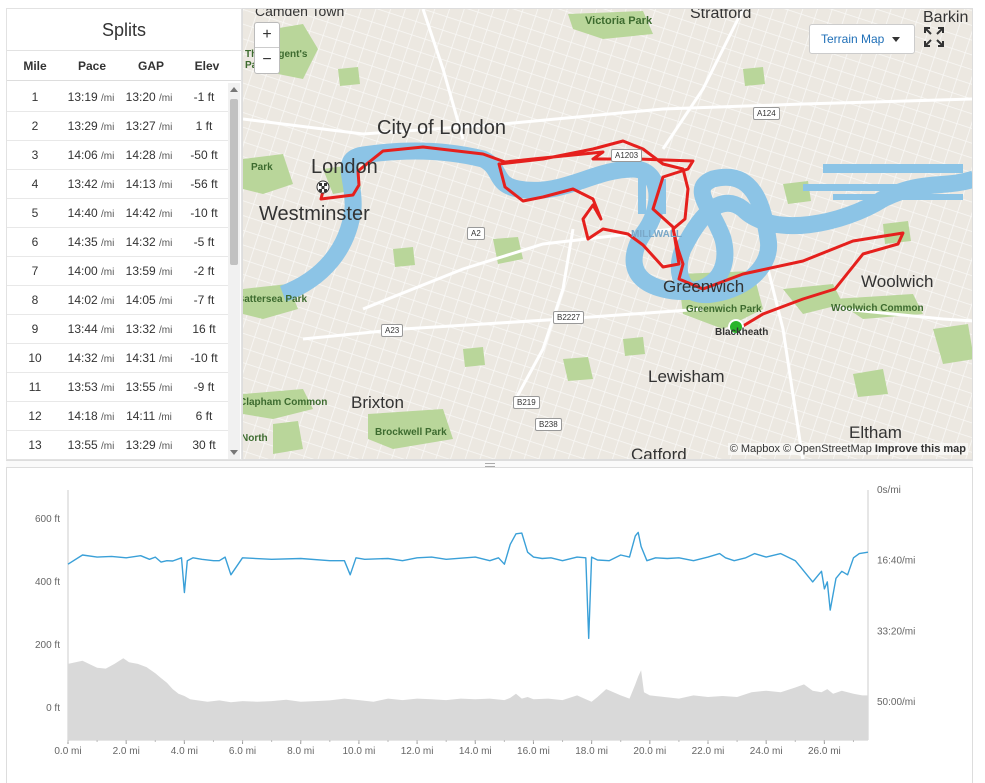 Image resolution: width=985 pixels, height=783 pixels. I want to click on split-row: 3 14:06 /mi 14:28 /mi -50 ft, so click(118, 155).